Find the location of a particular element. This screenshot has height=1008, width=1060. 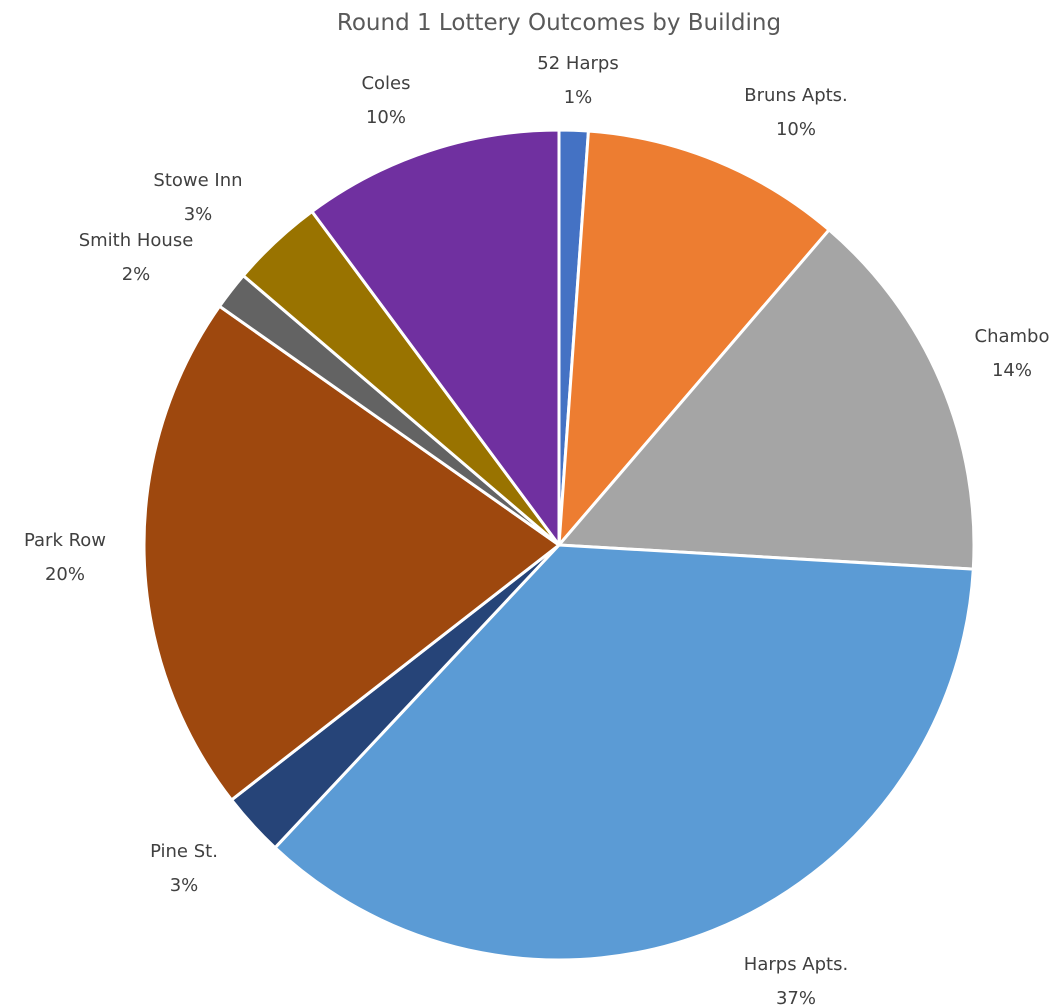

slice-label: Coles 10% is located at coordinates (385, 100).